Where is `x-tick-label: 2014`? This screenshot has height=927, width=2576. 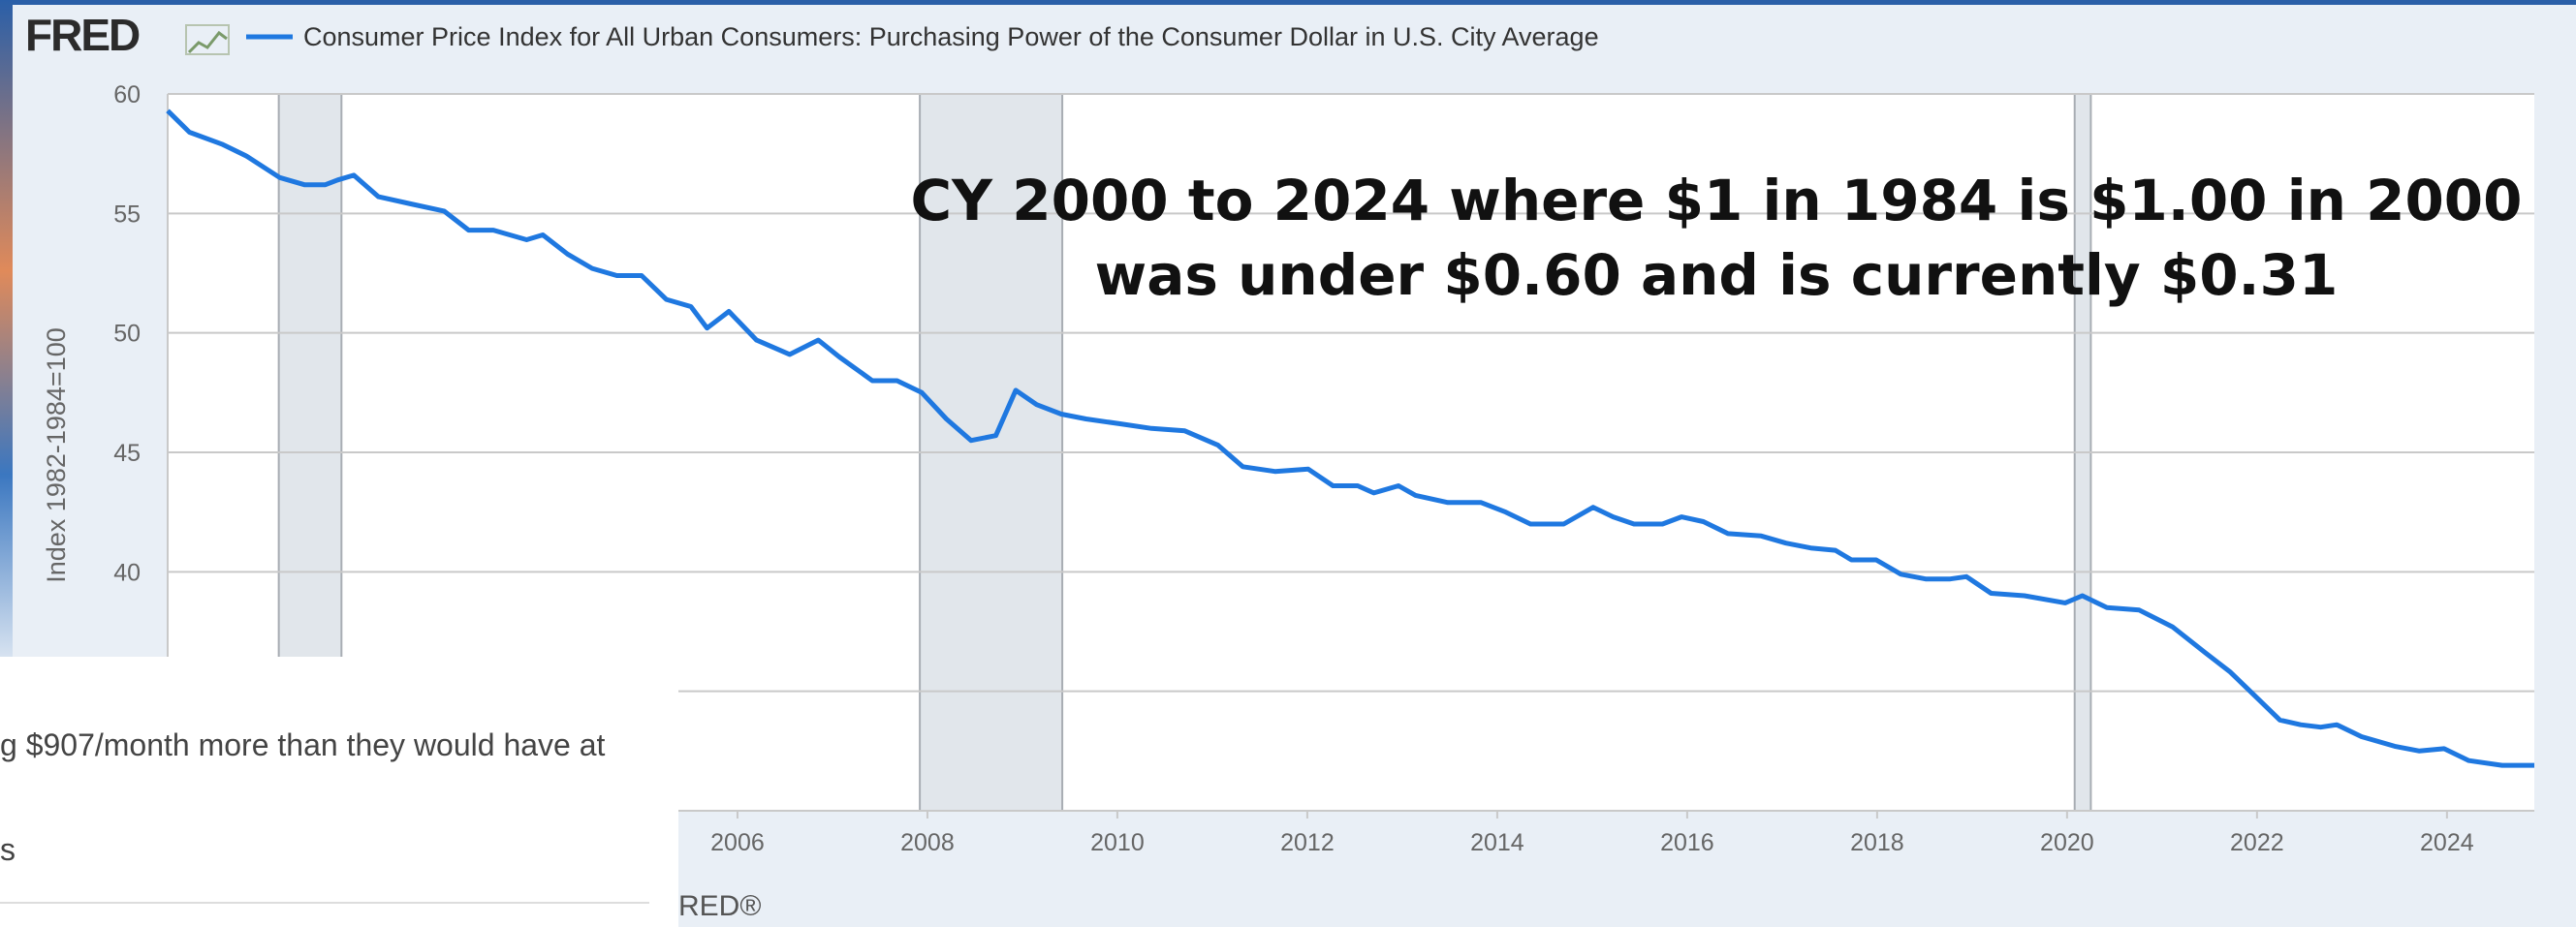
x-tick-label: 2014 is located at coordinates (1497, 842).